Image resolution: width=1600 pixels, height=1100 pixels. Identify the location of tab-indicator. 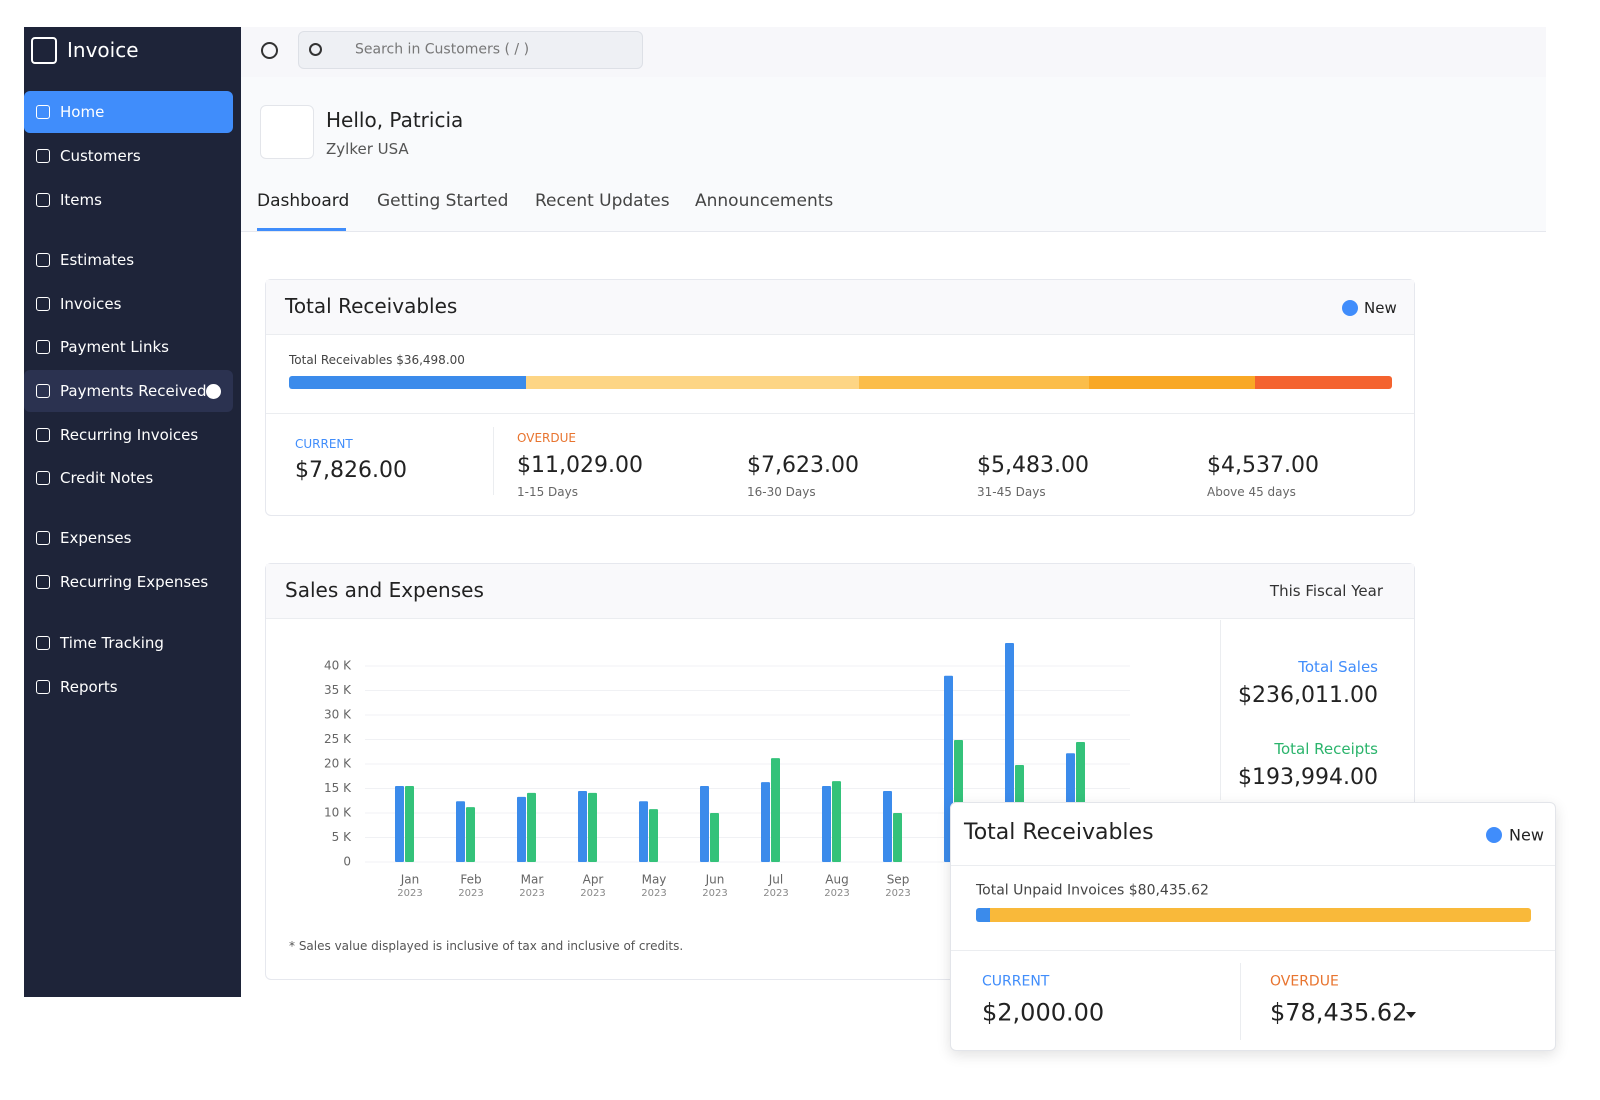
(301, 229).